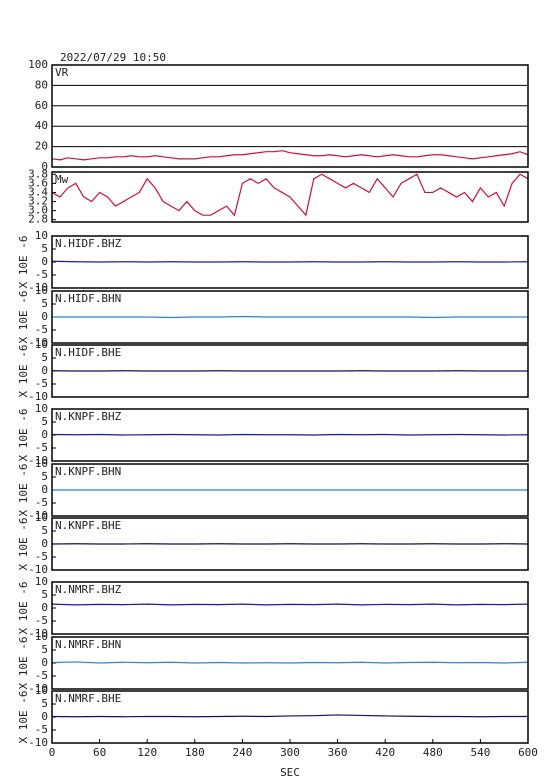  I want to click on x-tick-label: 540, so click(480, 752).